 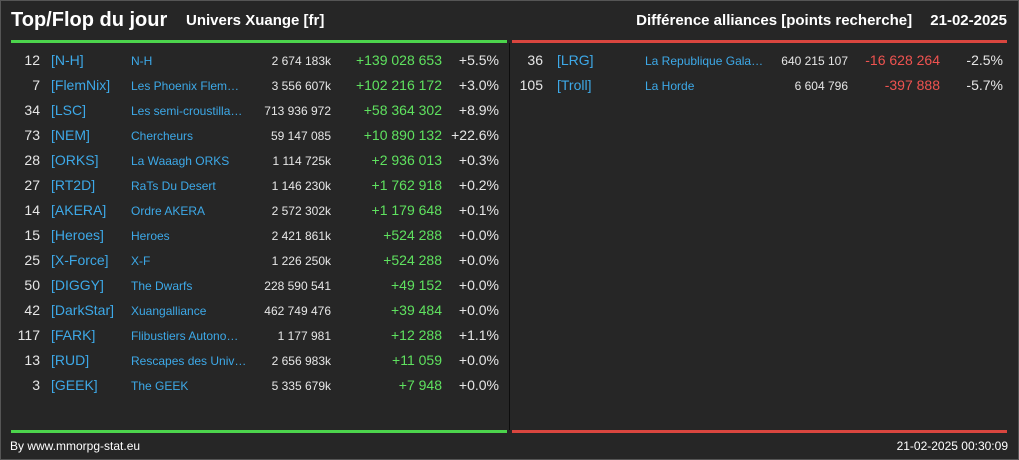 What do you see at coordinates (32, 60) in the screenshot?
I see `alliance-rank: 12` at bounding box center [32, 60].